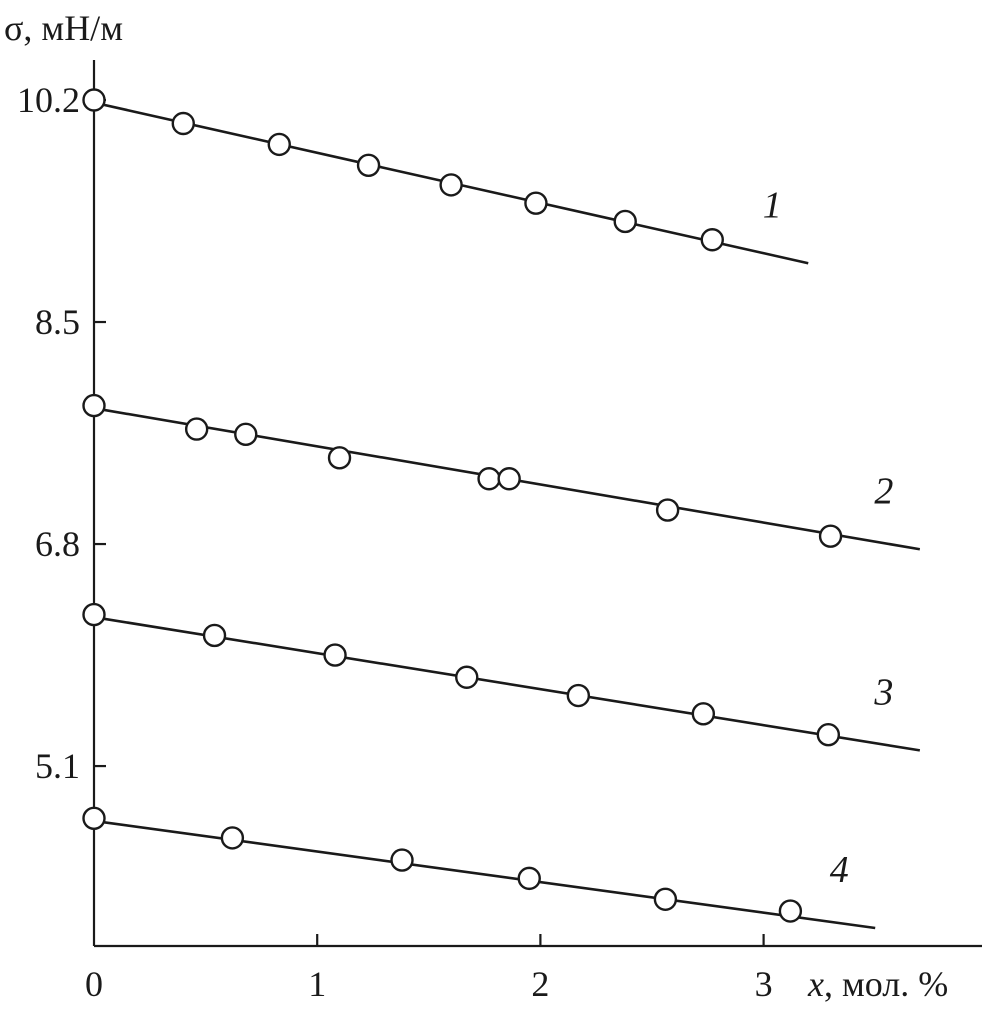 This screenshot has width=989, height=1010. Describe the element at coordinates (94, 984) in the screenshot. I see `x-tick-label: 0` at that location.